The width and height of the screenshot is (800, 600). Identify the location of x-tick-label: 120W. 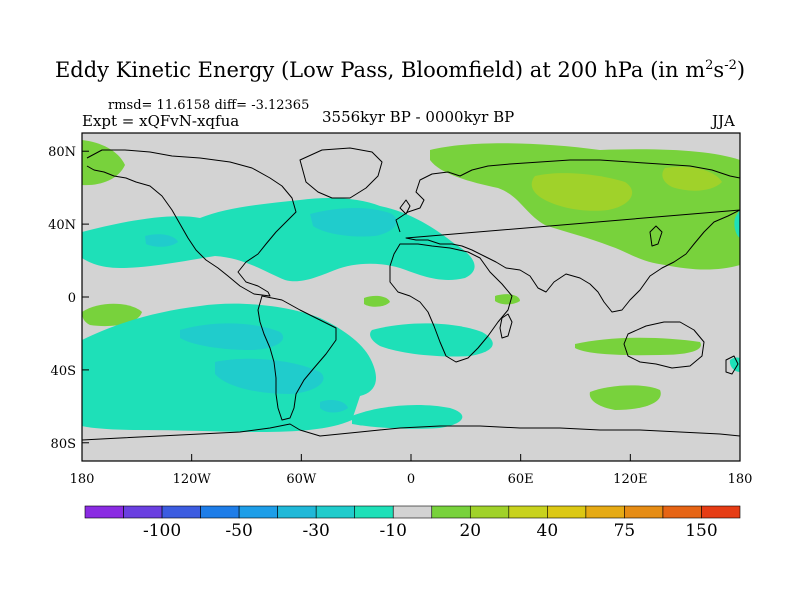
(192, 479).